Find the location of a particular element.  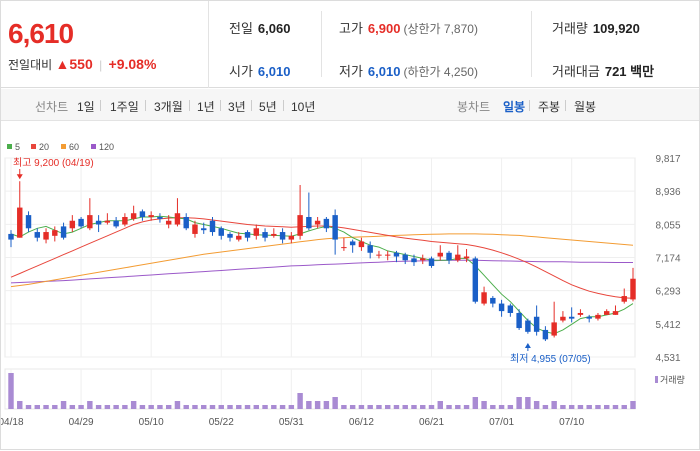

volume-value: 109,920 is located at coordinates (616, 28).